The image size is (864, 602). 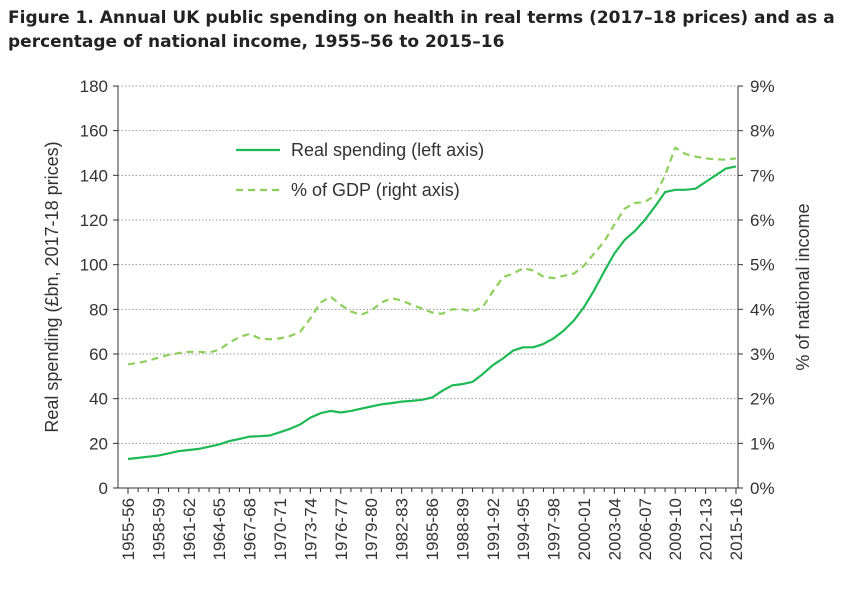 I want to click on legend-label: Real spending (left axis), so click(x=387, y=150).